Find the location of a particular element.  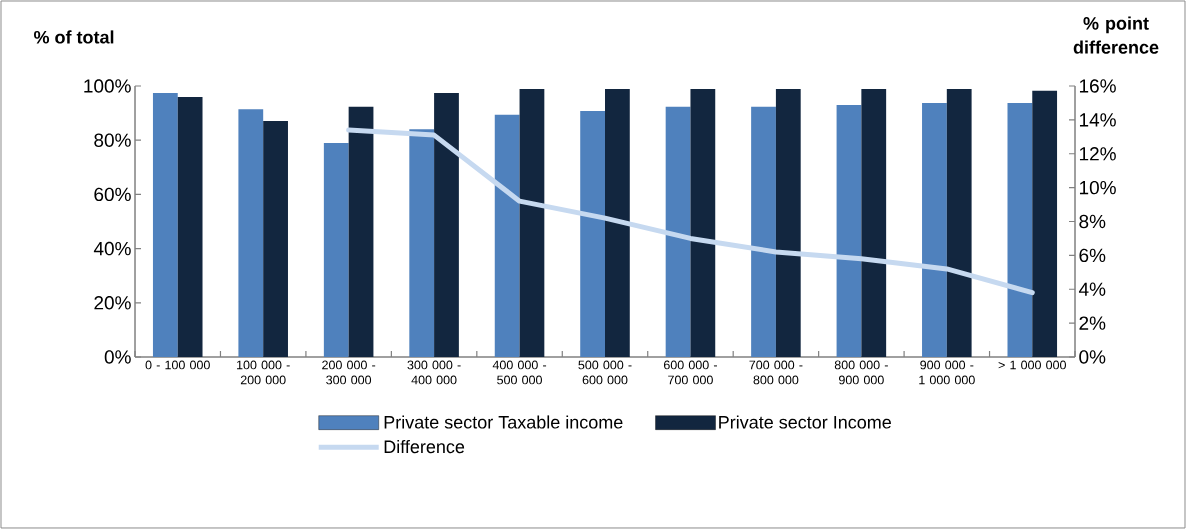

y-tick-label: 80% is located at coordinates (112, 140).